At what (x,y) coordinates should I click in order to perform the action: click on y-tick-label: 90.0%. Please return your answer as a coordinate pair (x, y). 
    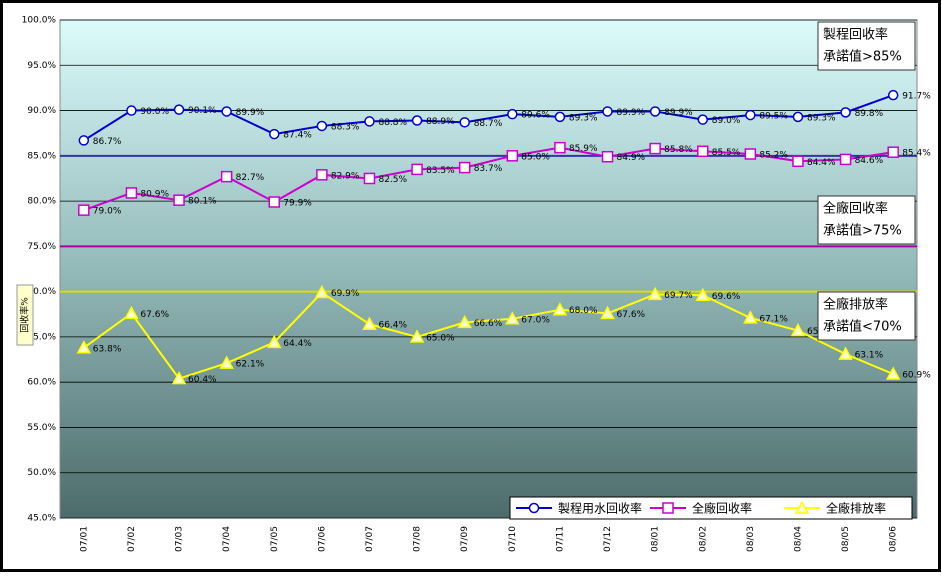
    Looking at the image, I should click on (41, 111).